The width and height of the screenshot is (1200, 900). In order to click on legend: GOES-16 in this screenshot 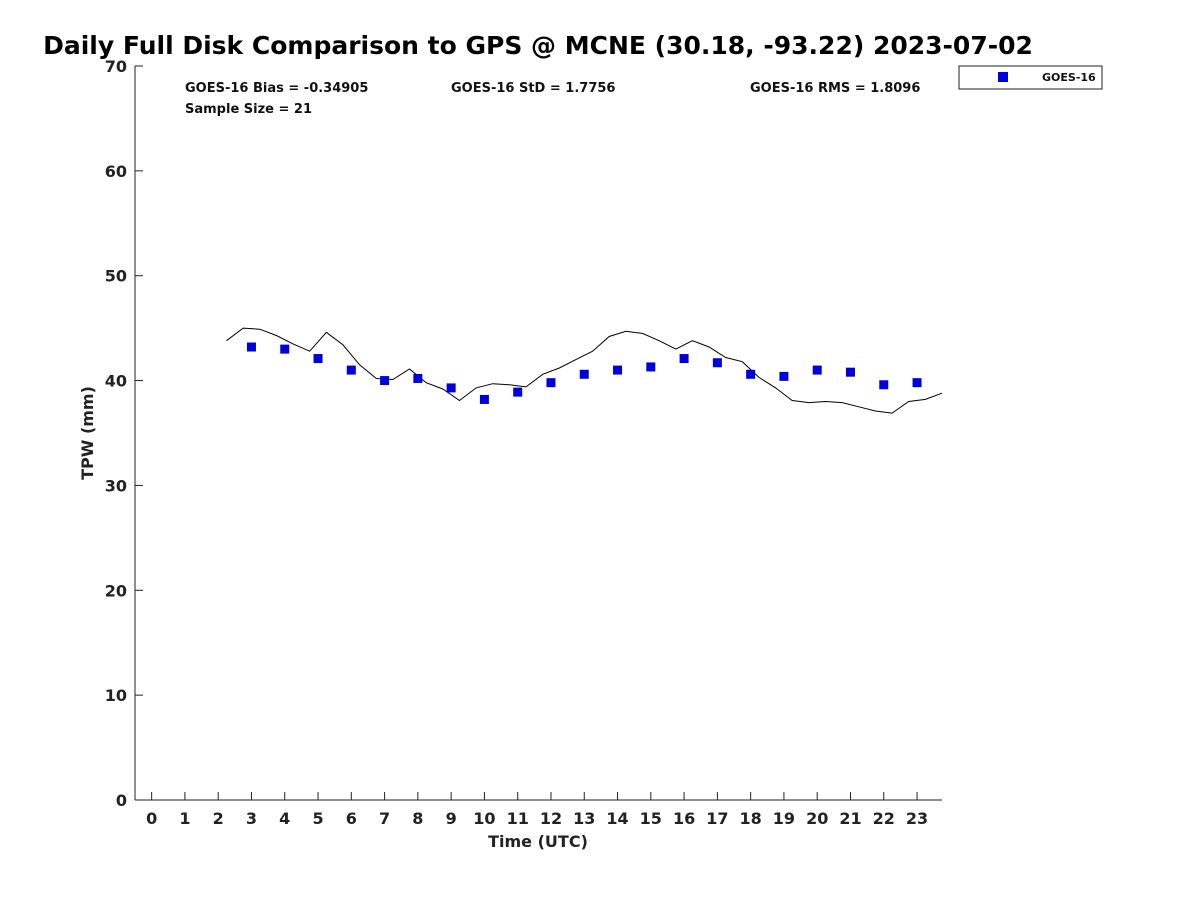, I will do `click(1030, 77)`.